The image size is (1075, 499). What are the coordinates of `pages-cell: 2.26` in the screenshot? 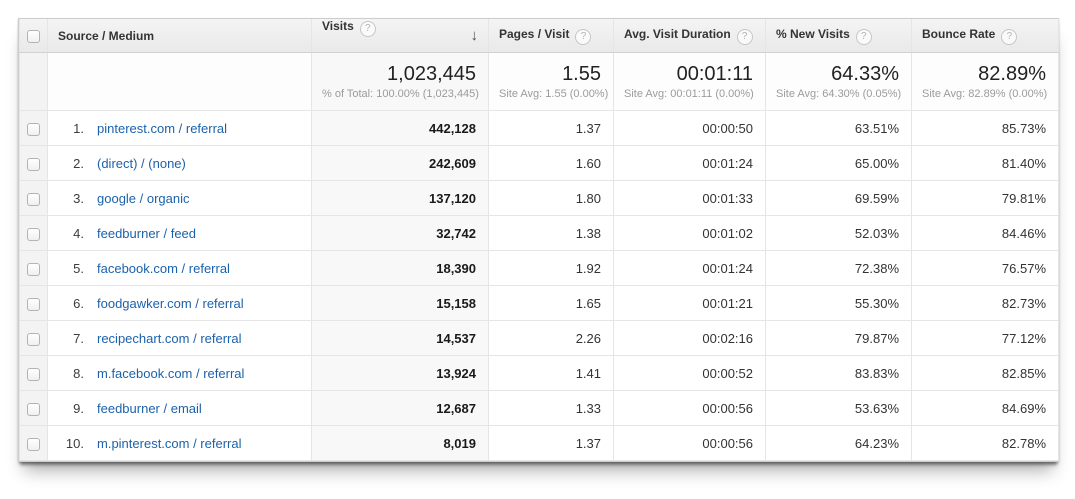 It's located at (551, 338).